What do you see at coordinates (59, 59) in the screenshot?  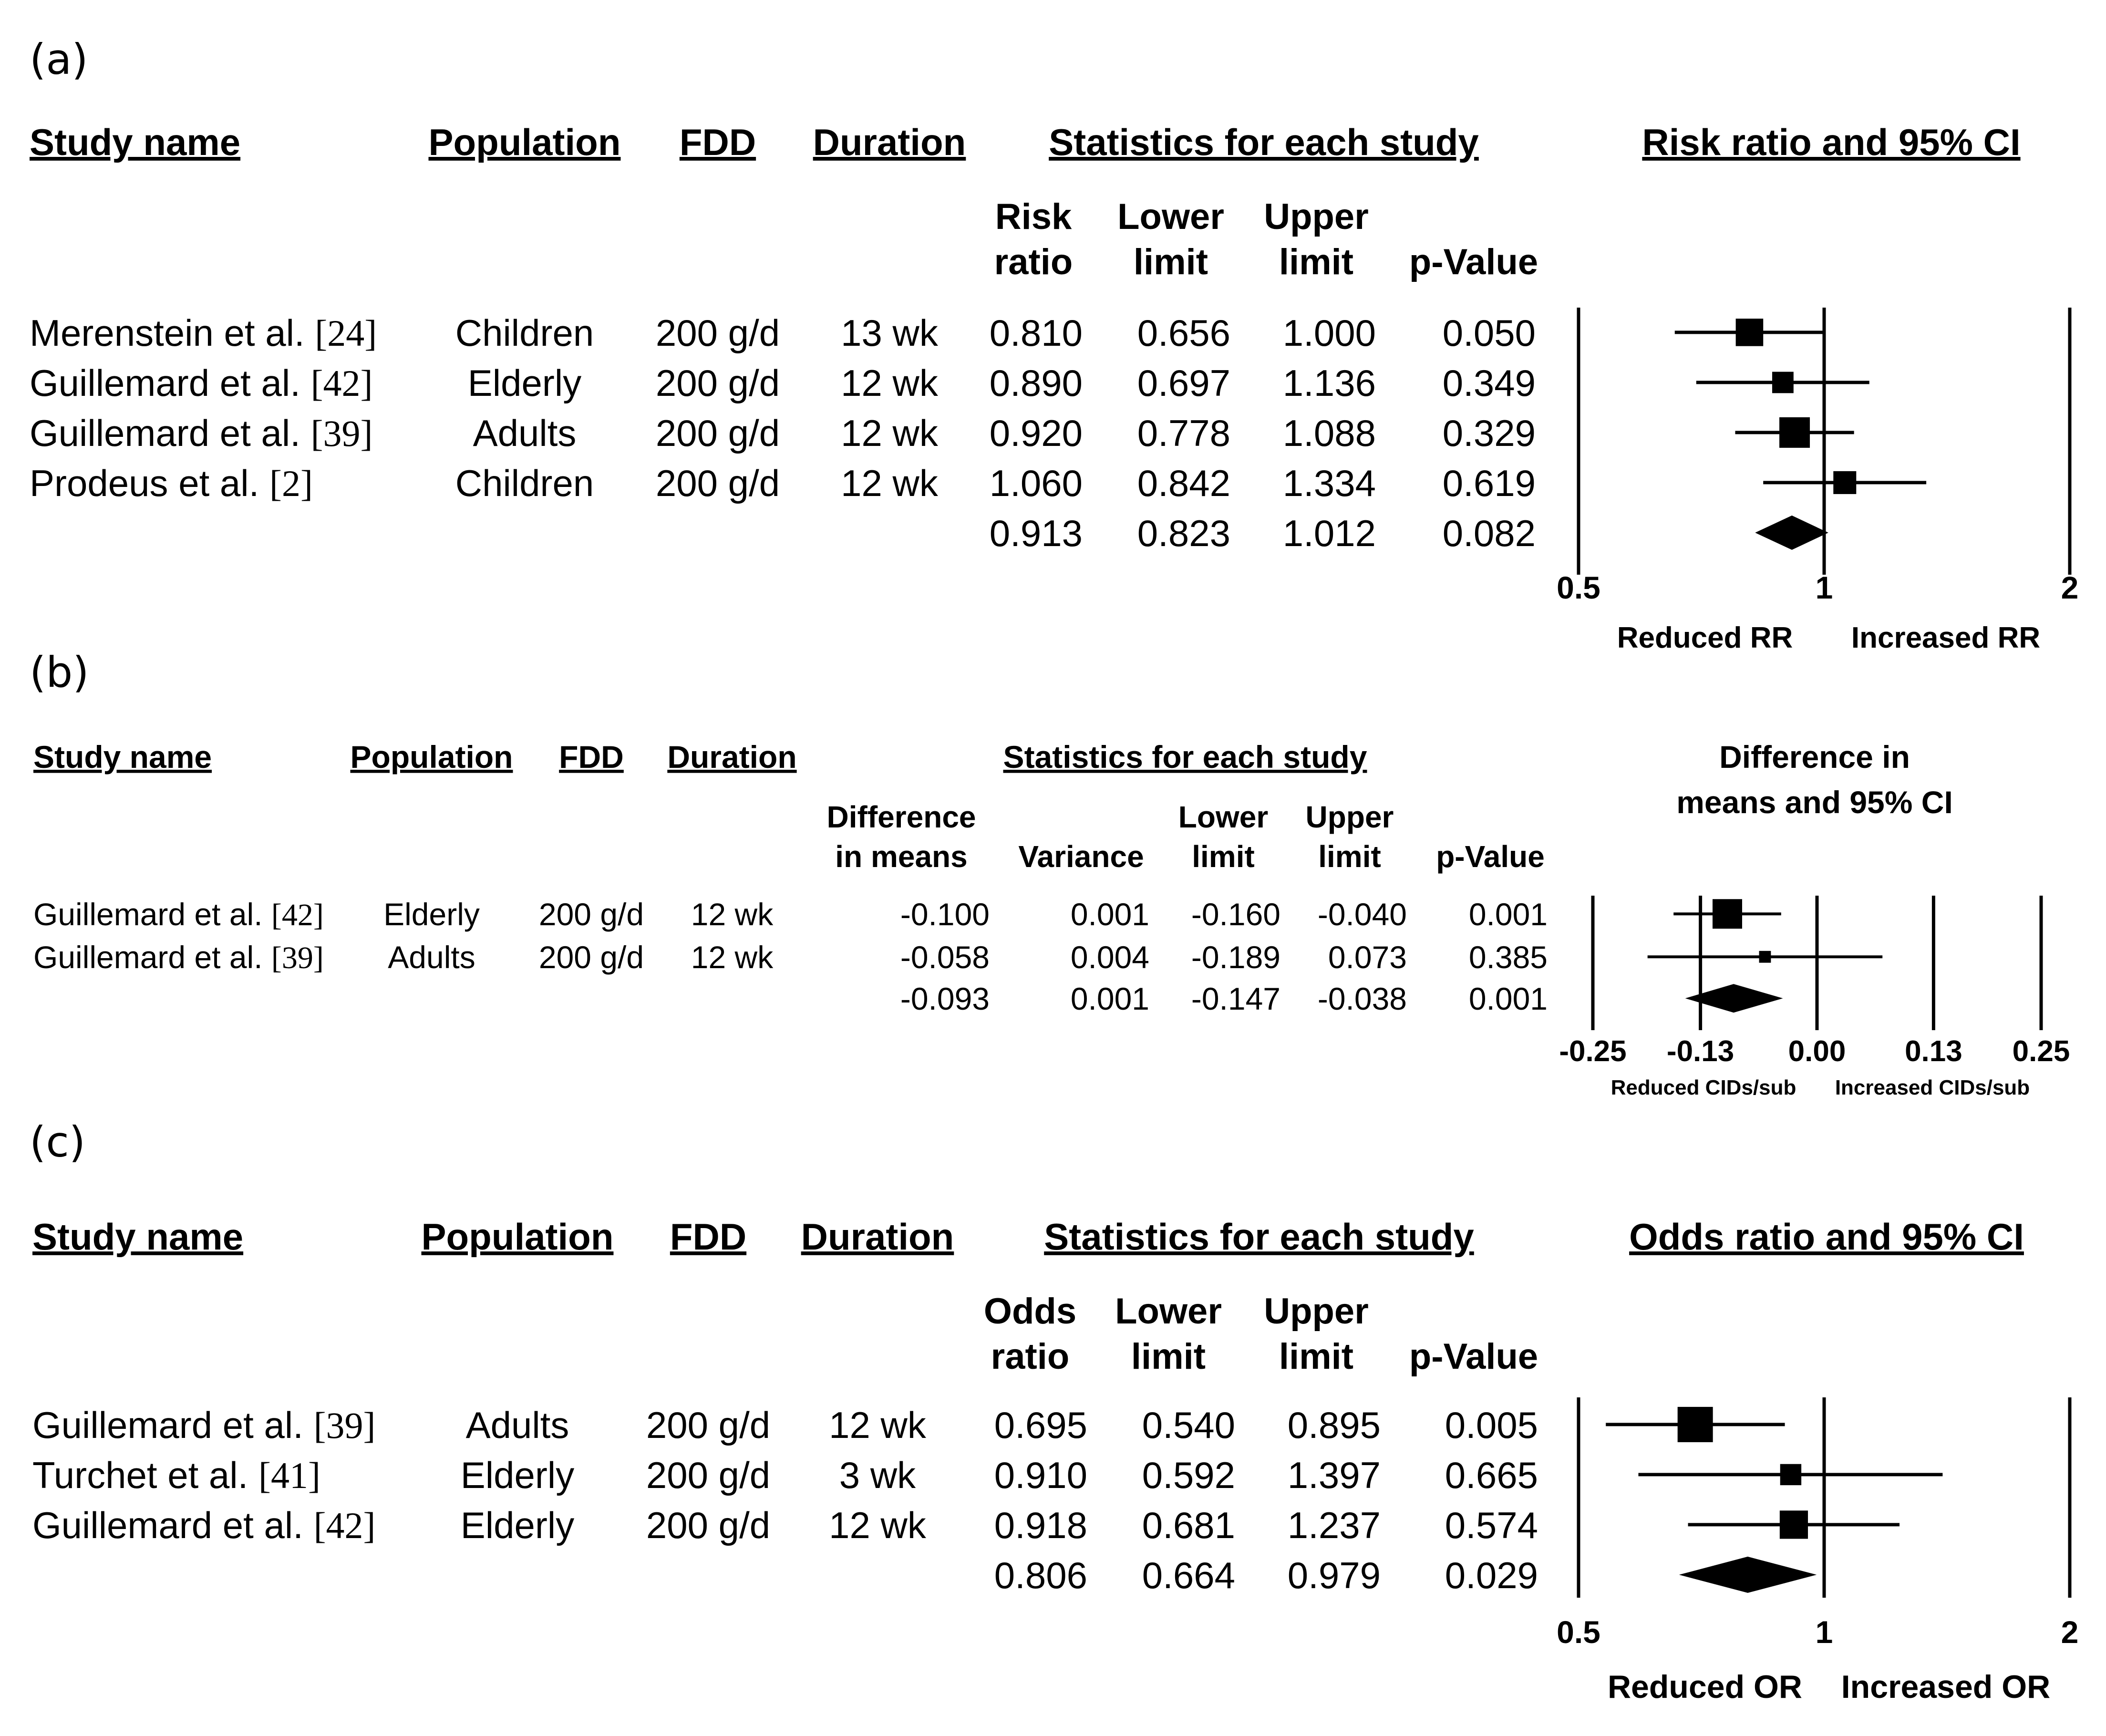 I see `panel-label: (a)` at bounding box center [59, 59].